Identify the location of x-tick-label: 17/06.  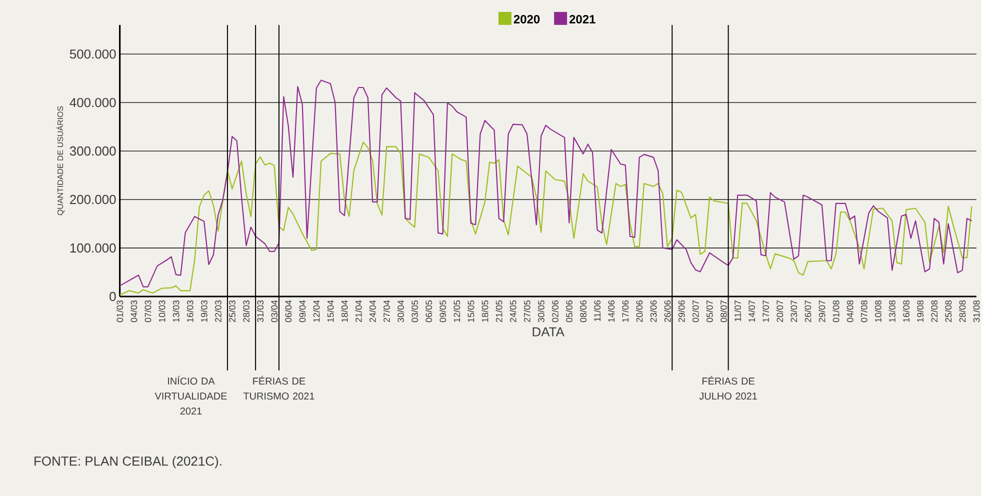
(625, 311).